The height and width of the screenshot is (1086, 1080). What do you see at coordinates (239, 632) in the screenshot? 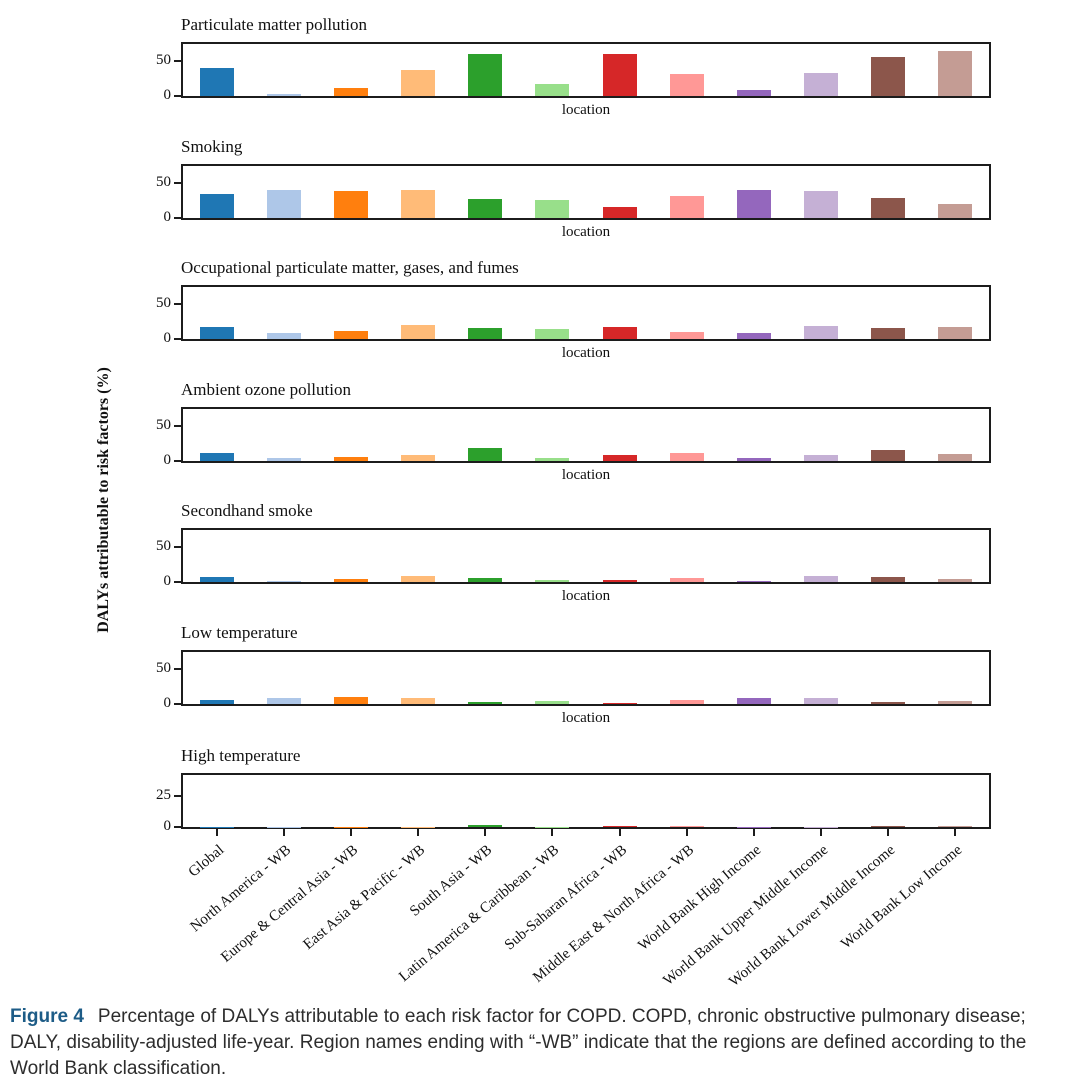
I see `panel-title: Low temperature` at bounding box center [239, 632].